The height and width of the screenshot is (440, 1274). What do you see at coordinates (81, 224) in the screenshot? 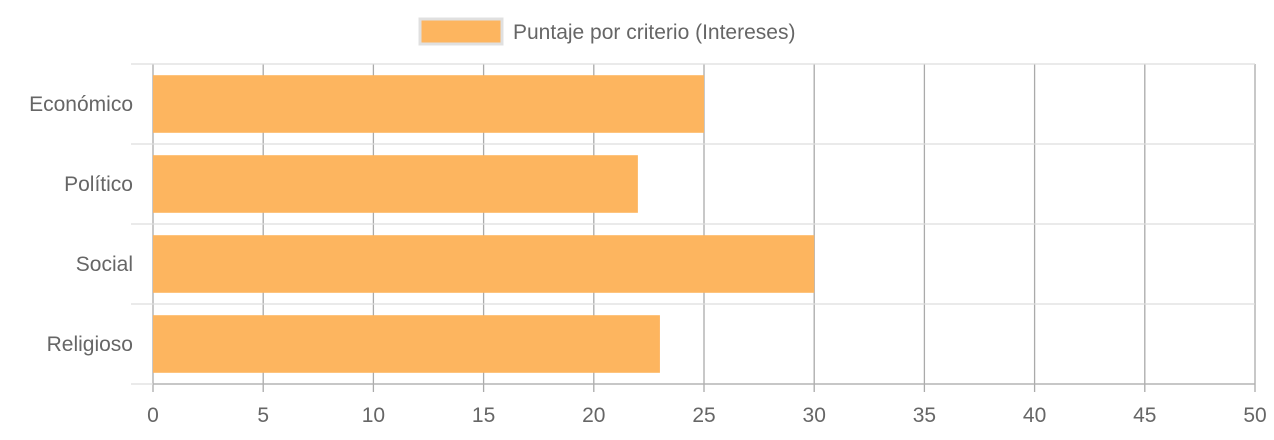
I see `y-axis-labels: Económico Político Social Religioso` at bounding box center [81, 224].